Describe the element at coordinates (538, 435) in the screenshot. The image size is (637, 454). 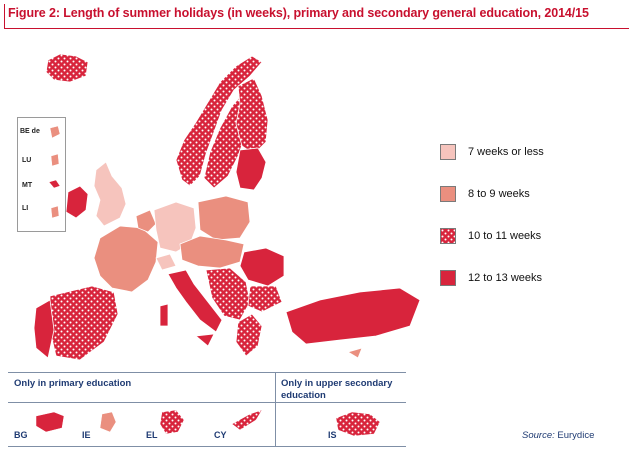
I see `source-label: Source:` at that location.